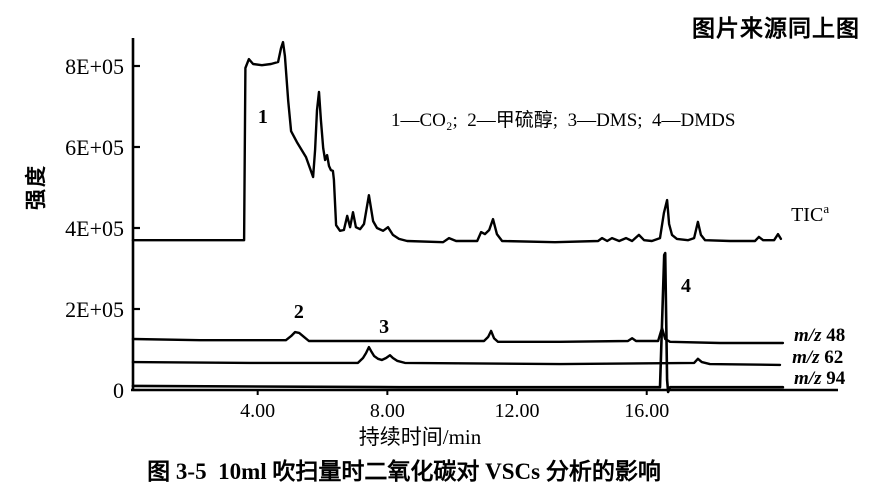 Image resolution: width=872 pixels, height=497 pixels. I want to click on peak-label-4: 4, so click(686, 286).